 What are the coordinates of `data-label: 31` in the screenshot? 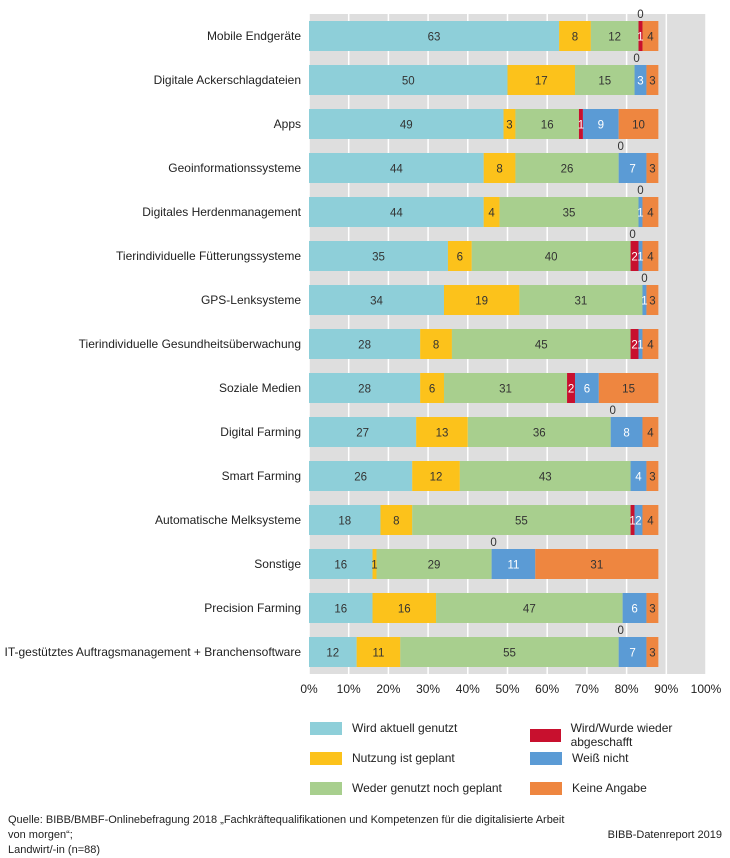 It's located at (581, 302).